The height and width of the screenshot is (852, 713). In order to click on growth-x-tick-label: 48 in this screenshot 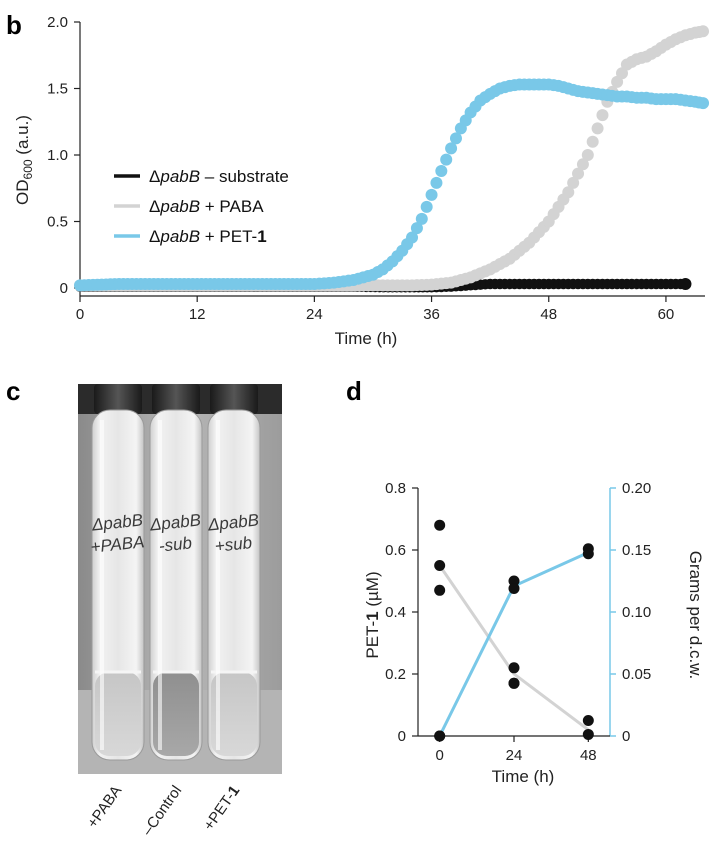, I will do `click(548, 314)`.